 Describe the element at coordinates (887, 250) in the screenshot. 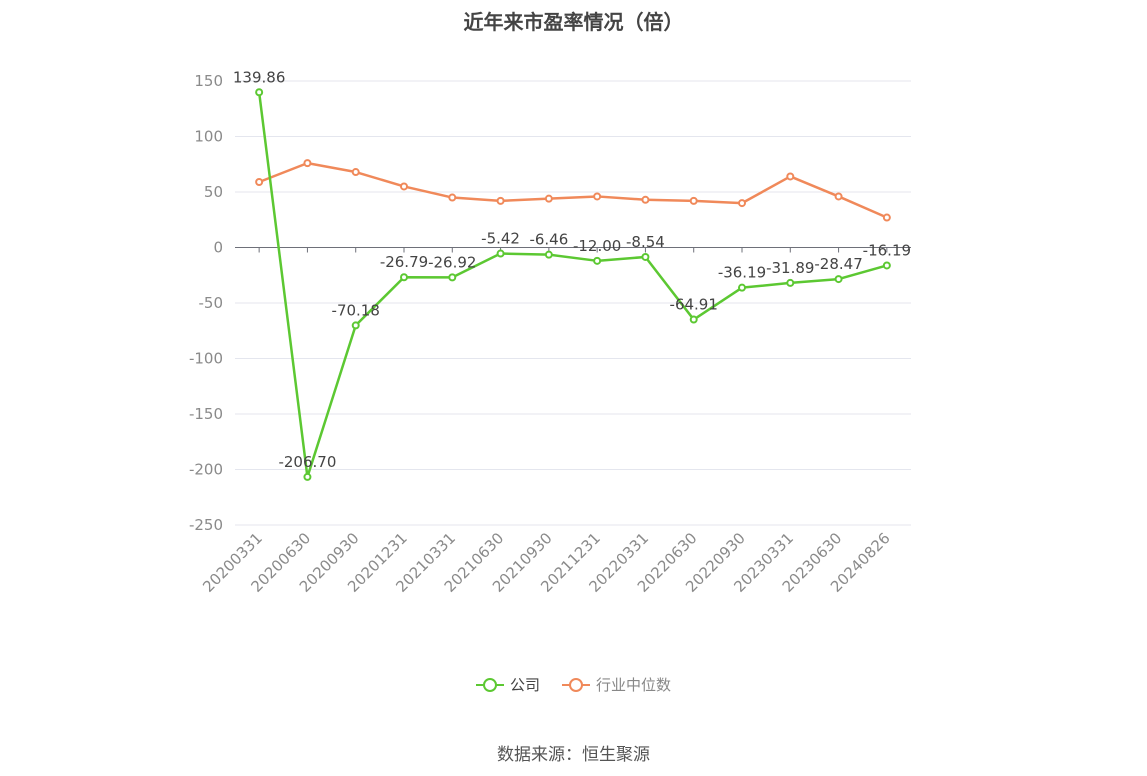

I see `data-label: -16.19` at that location.